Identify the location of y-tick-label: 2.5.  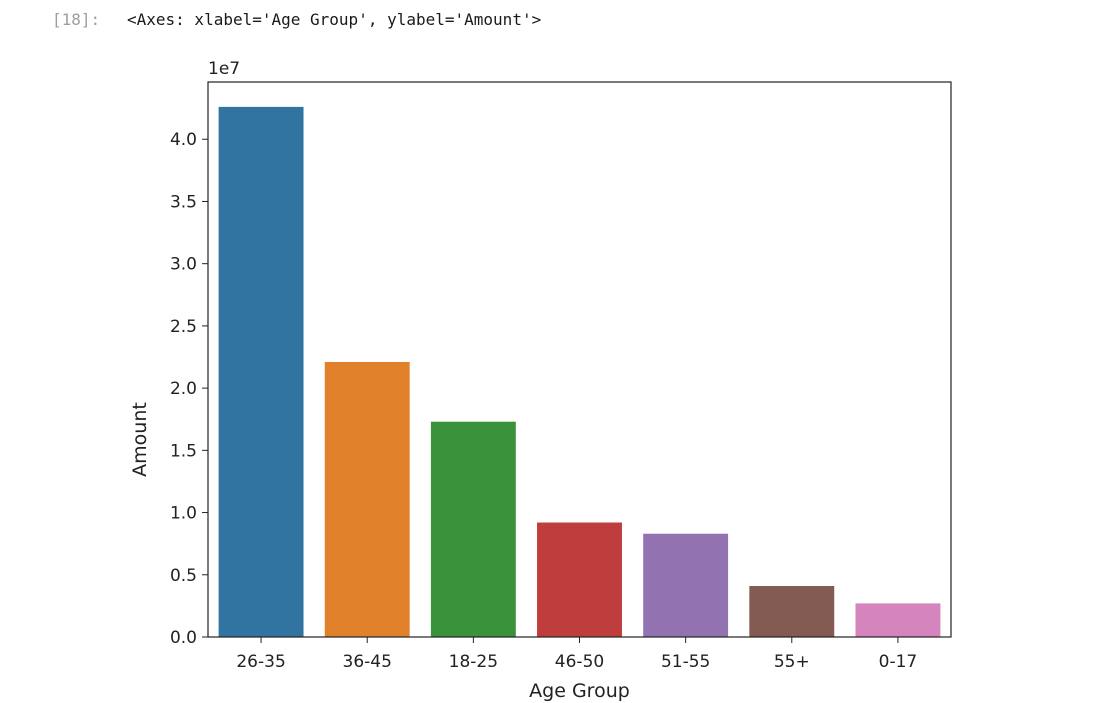
(183, 327).